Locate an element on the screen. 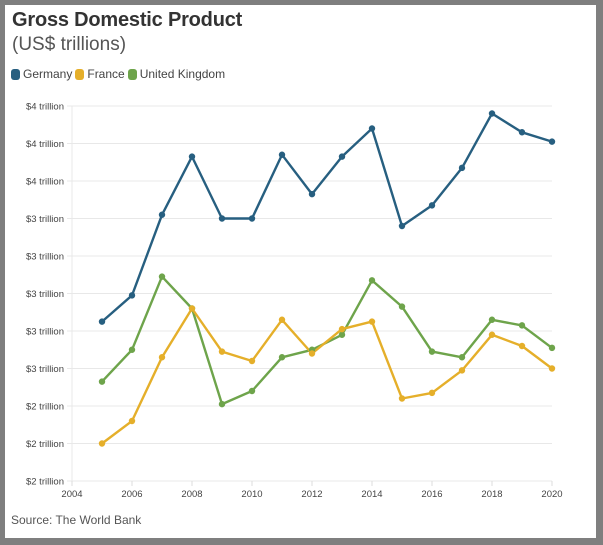 This screenshot has height=545, width=603. data-point-united-kingdom-2005 is located at coordinates (102, 381).